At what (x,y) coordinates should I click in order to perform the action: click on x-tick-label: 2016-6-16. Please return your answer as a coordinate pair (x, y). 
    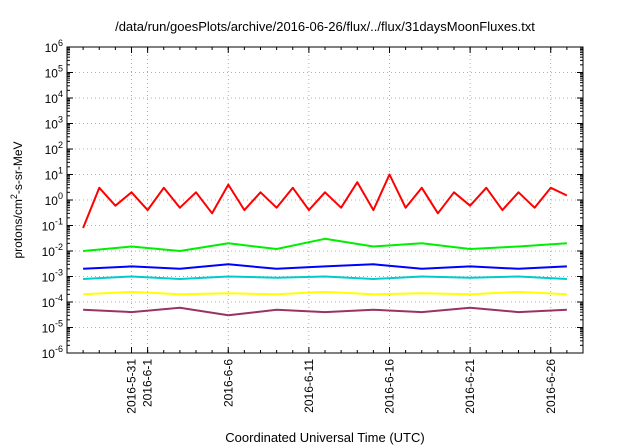
    Looking at the image, I should click on (390, 386).